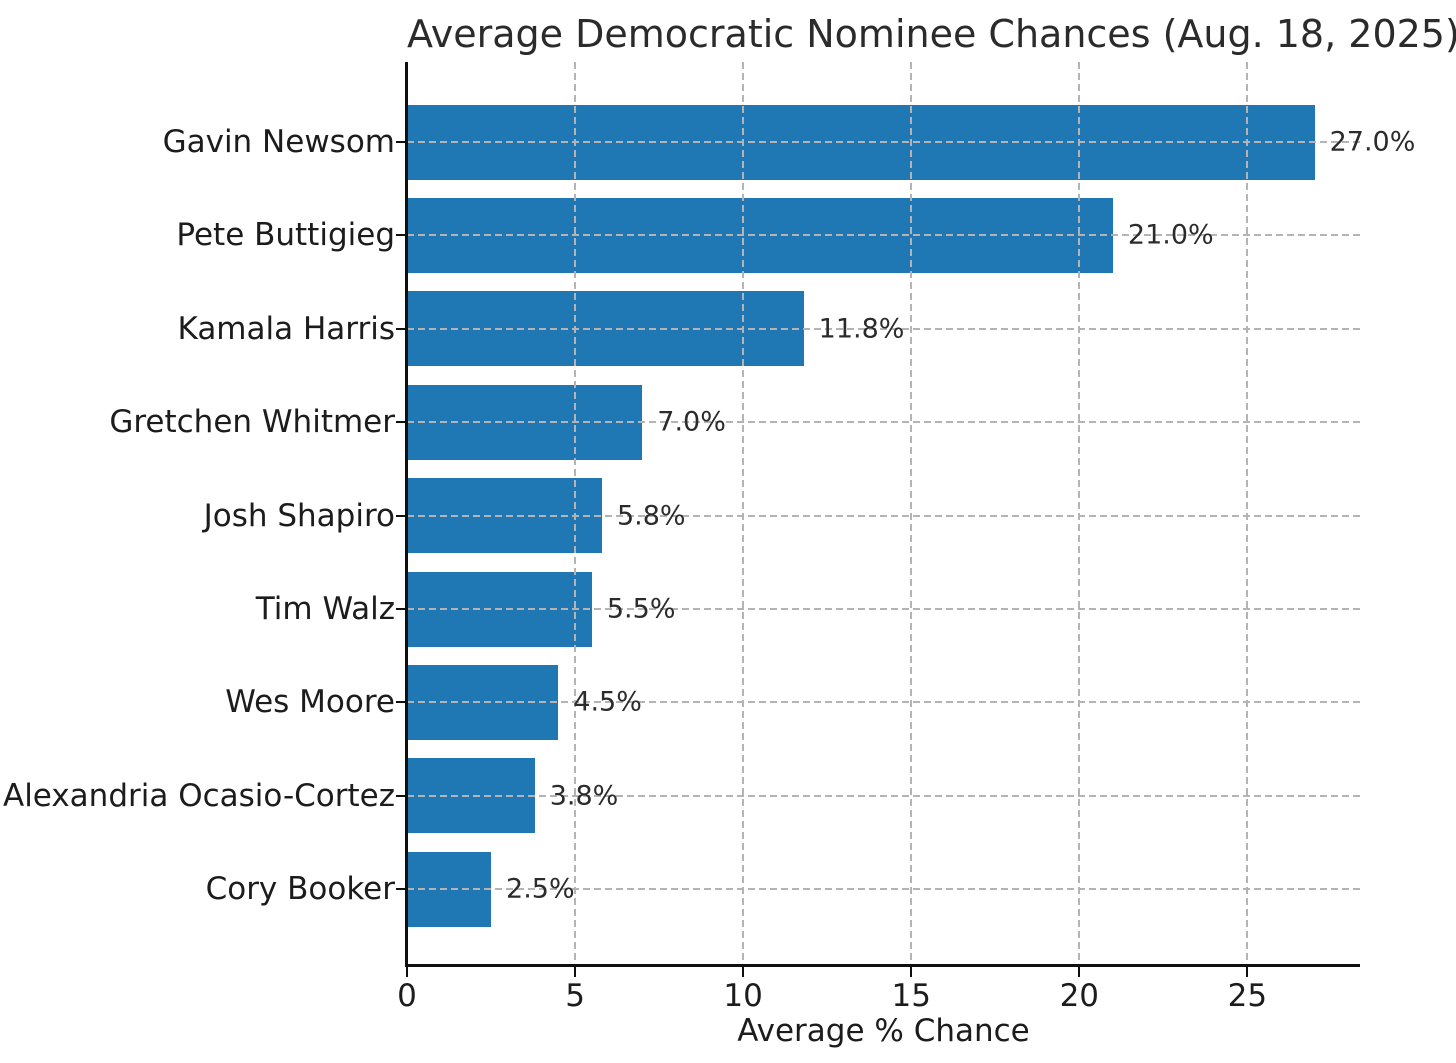 This screenshot has height=1063, width=1456. I want to click on value-label-0: 27.0%, so click(1372, 142).